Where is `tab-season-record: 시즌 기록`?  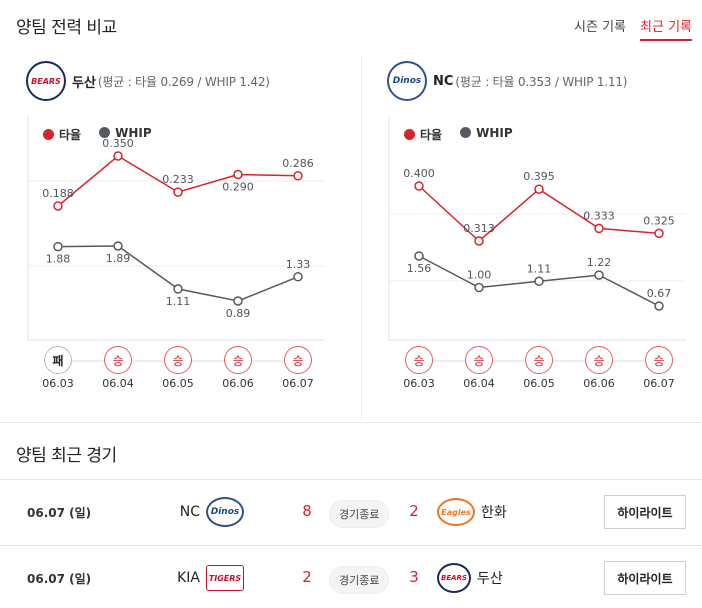
tab-season-record: 시즌 기록 is located at coordinates (600, 27).